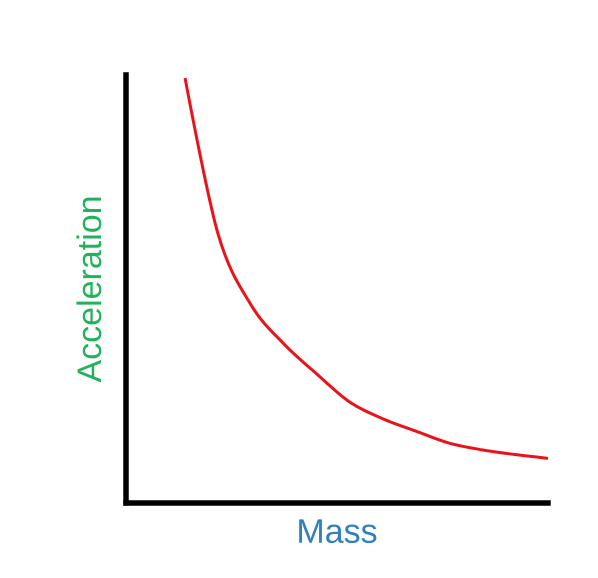 The width and height of the screenshot is (598, 578). What do you see at coordinates (89, 290) in the screenshot?
I see `y-axis-title: Acceleration` at bounding box center [89, 290].